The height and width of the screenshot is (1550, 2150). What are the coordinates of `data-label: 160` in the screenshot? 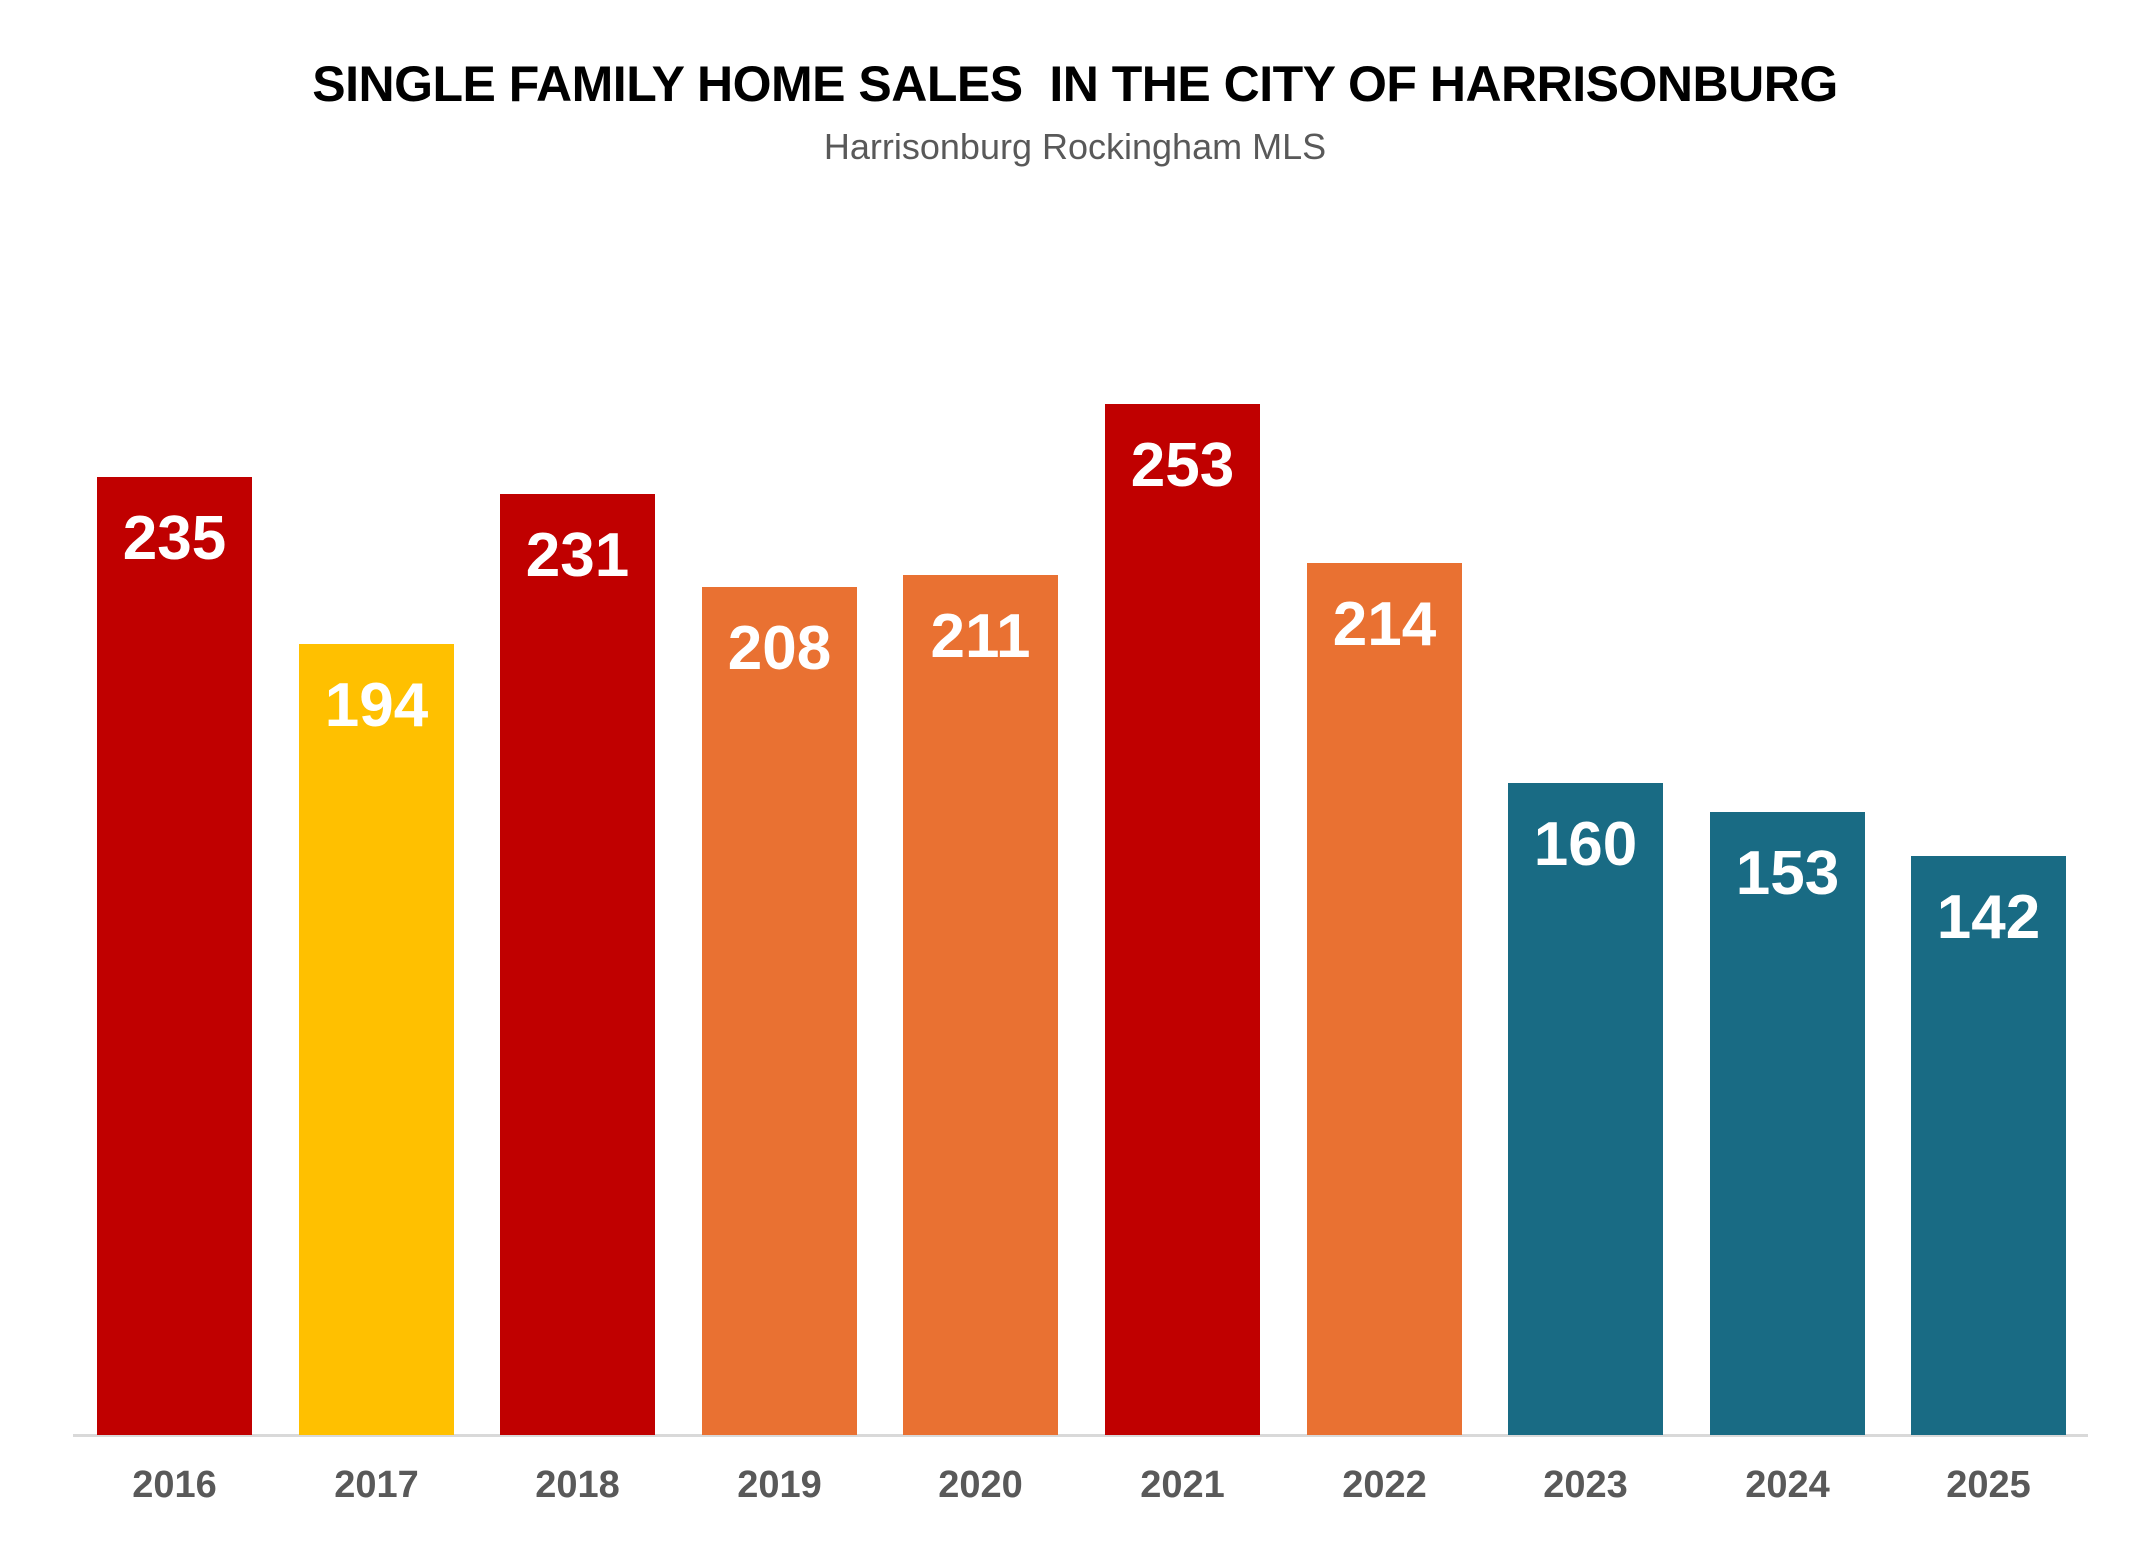 It's located at (1585, 844).